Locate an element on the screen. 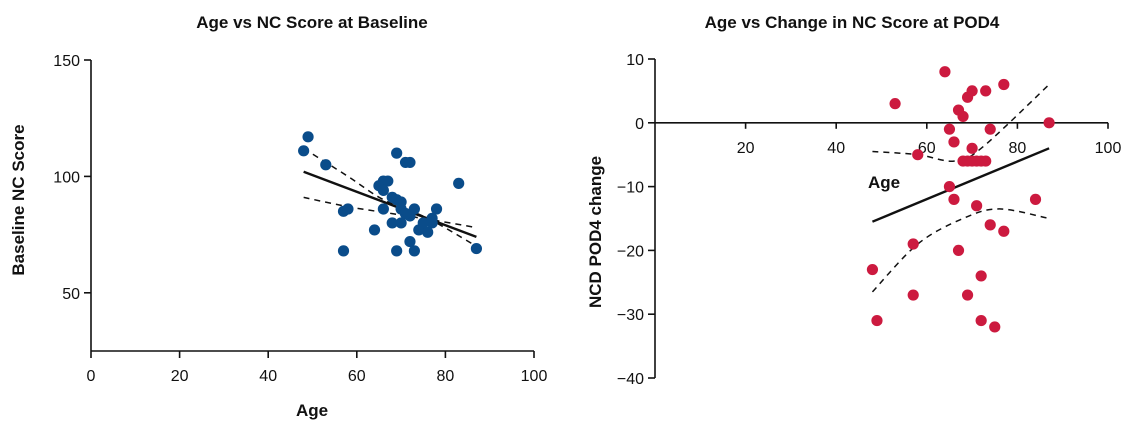  left-regression-line is located at coordinates (390, 204).